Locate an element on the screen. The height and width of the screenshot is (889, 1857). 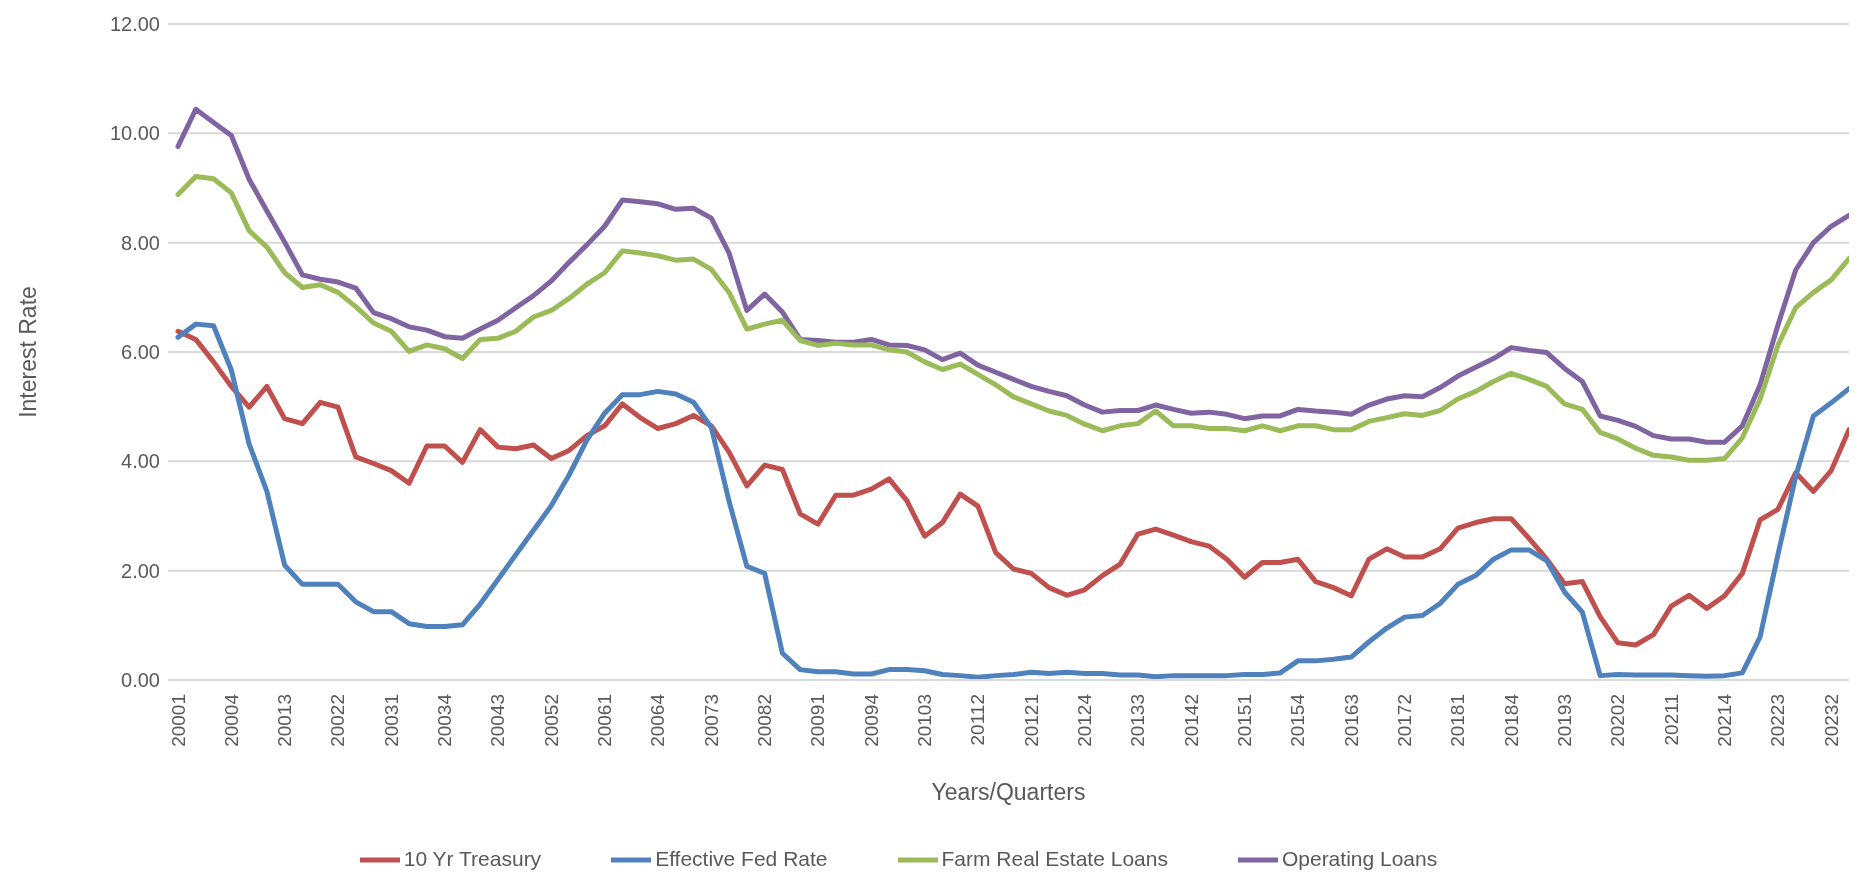
x-tick-label: 20184 is located at coordinates (1511, 720).